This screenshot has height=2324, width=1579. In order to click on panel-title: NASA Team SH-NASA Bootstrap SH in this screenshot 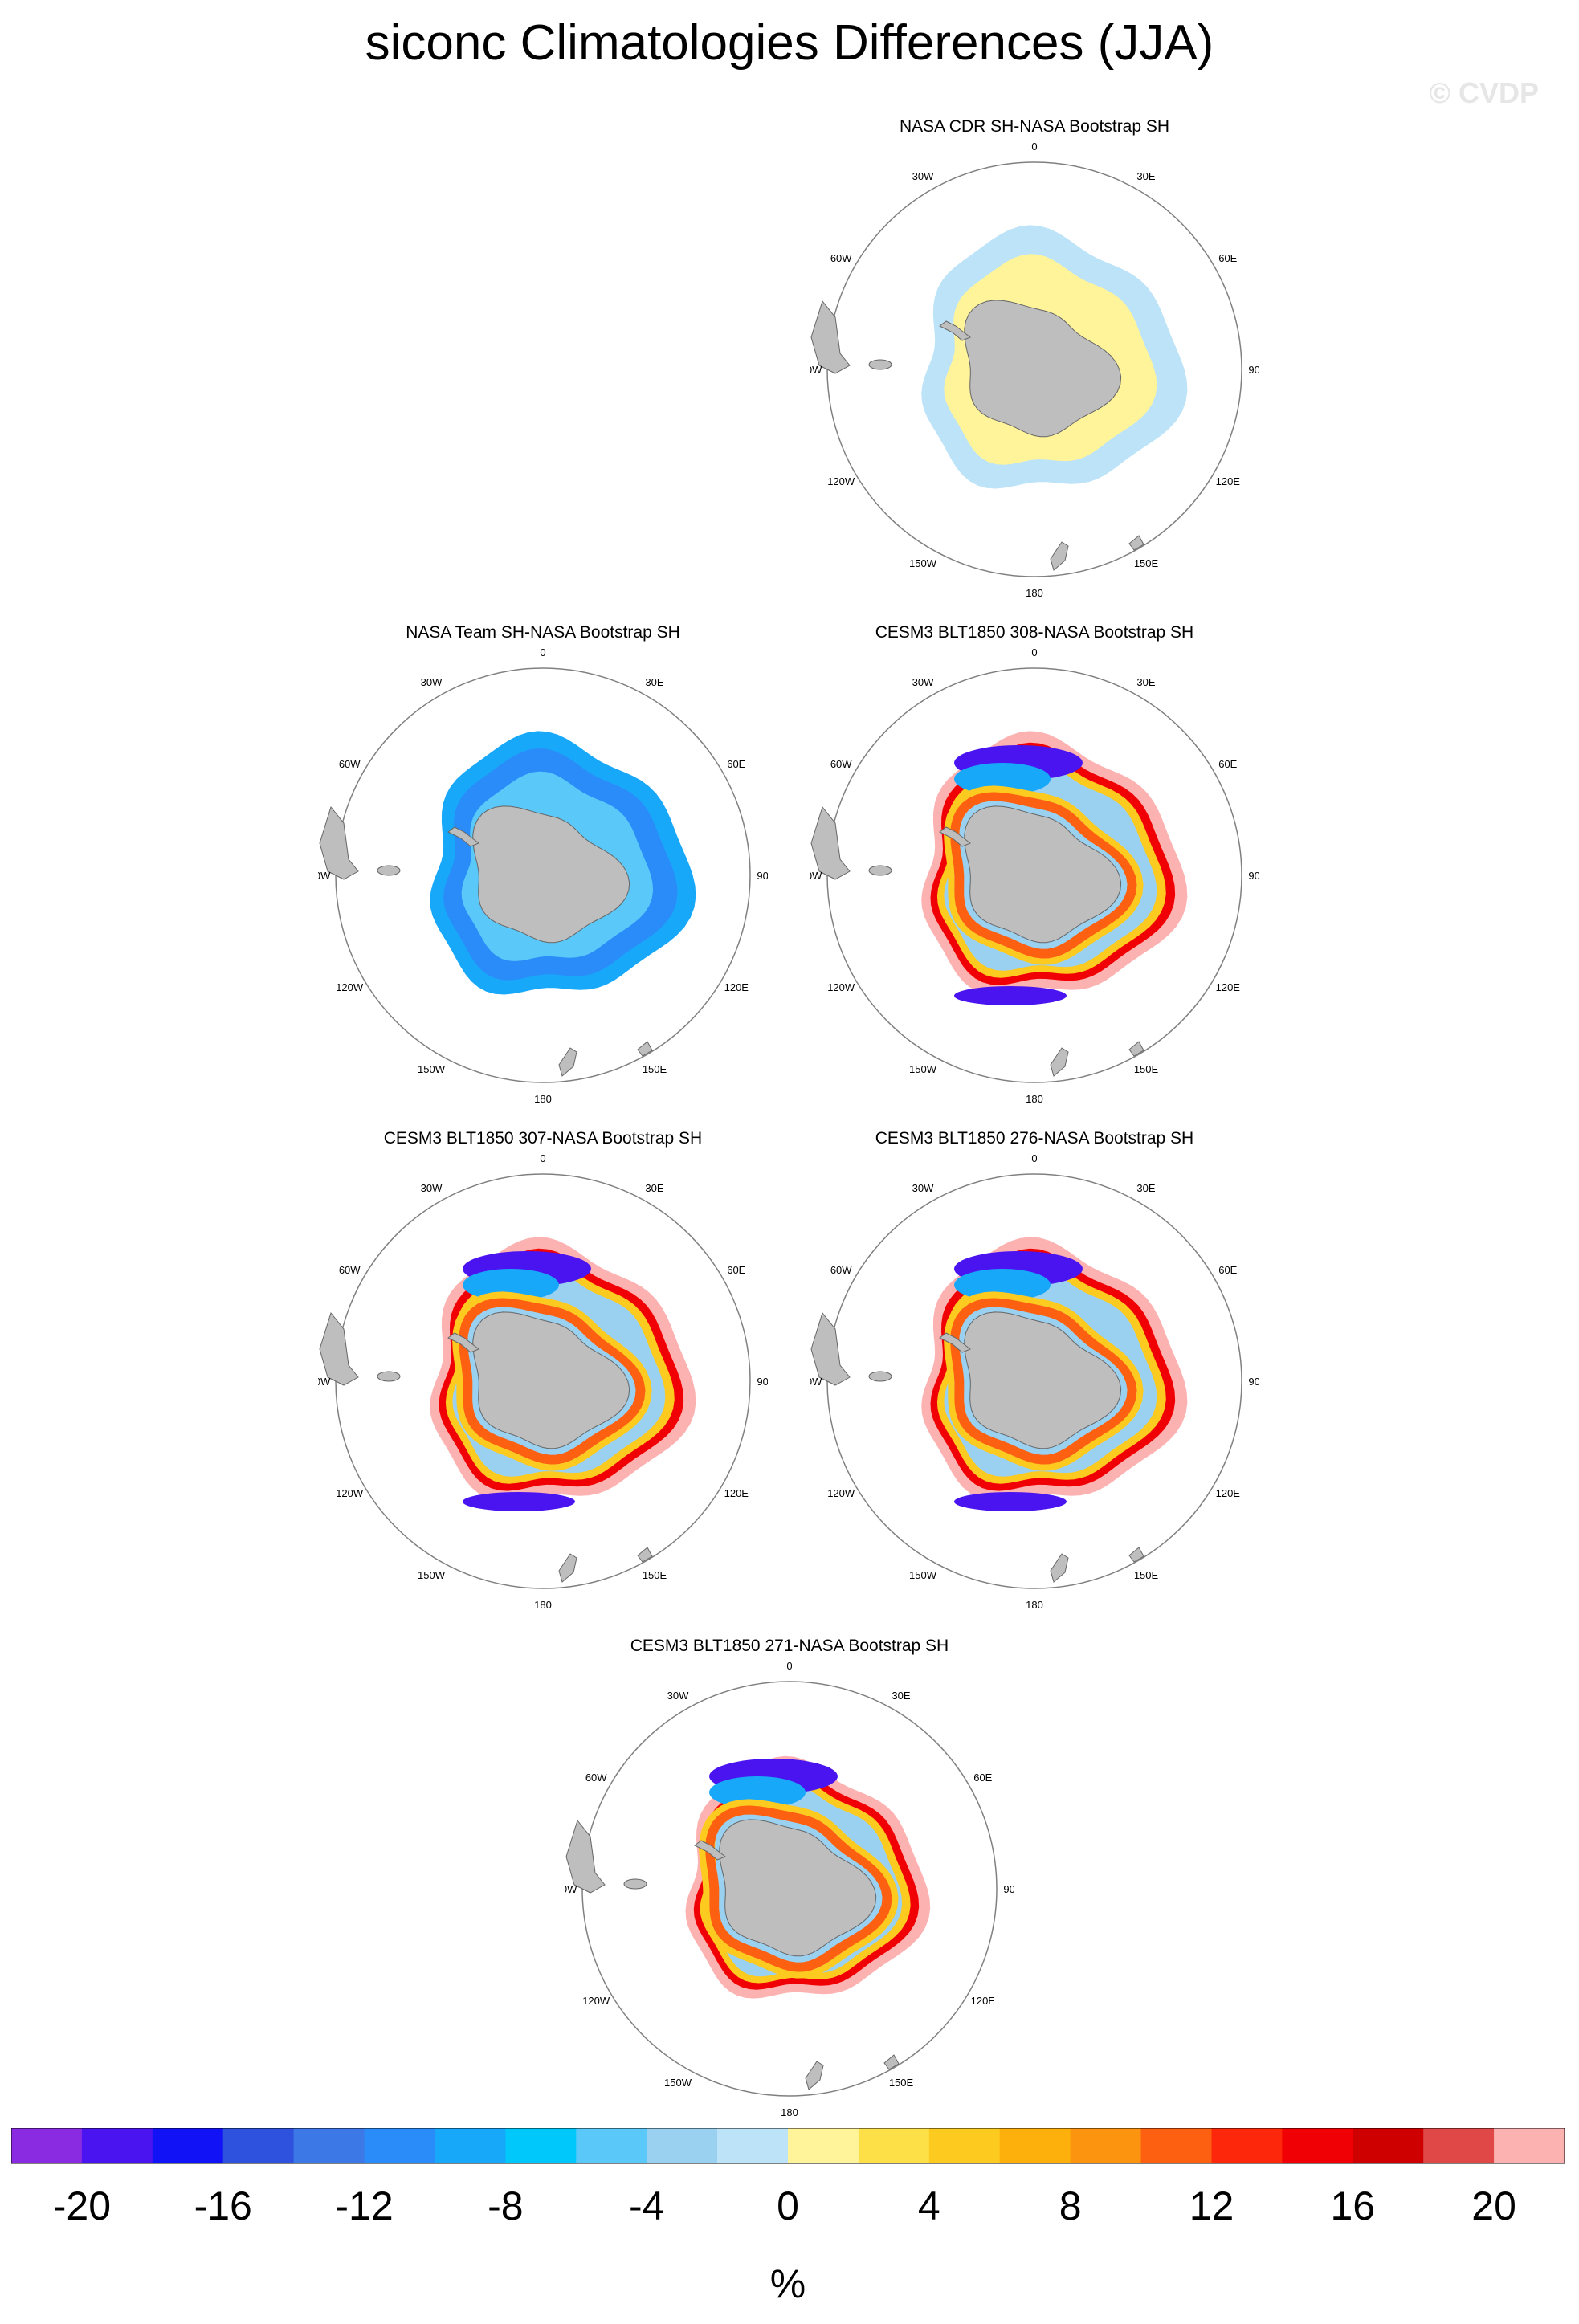, I will do `click(543, 633)`.